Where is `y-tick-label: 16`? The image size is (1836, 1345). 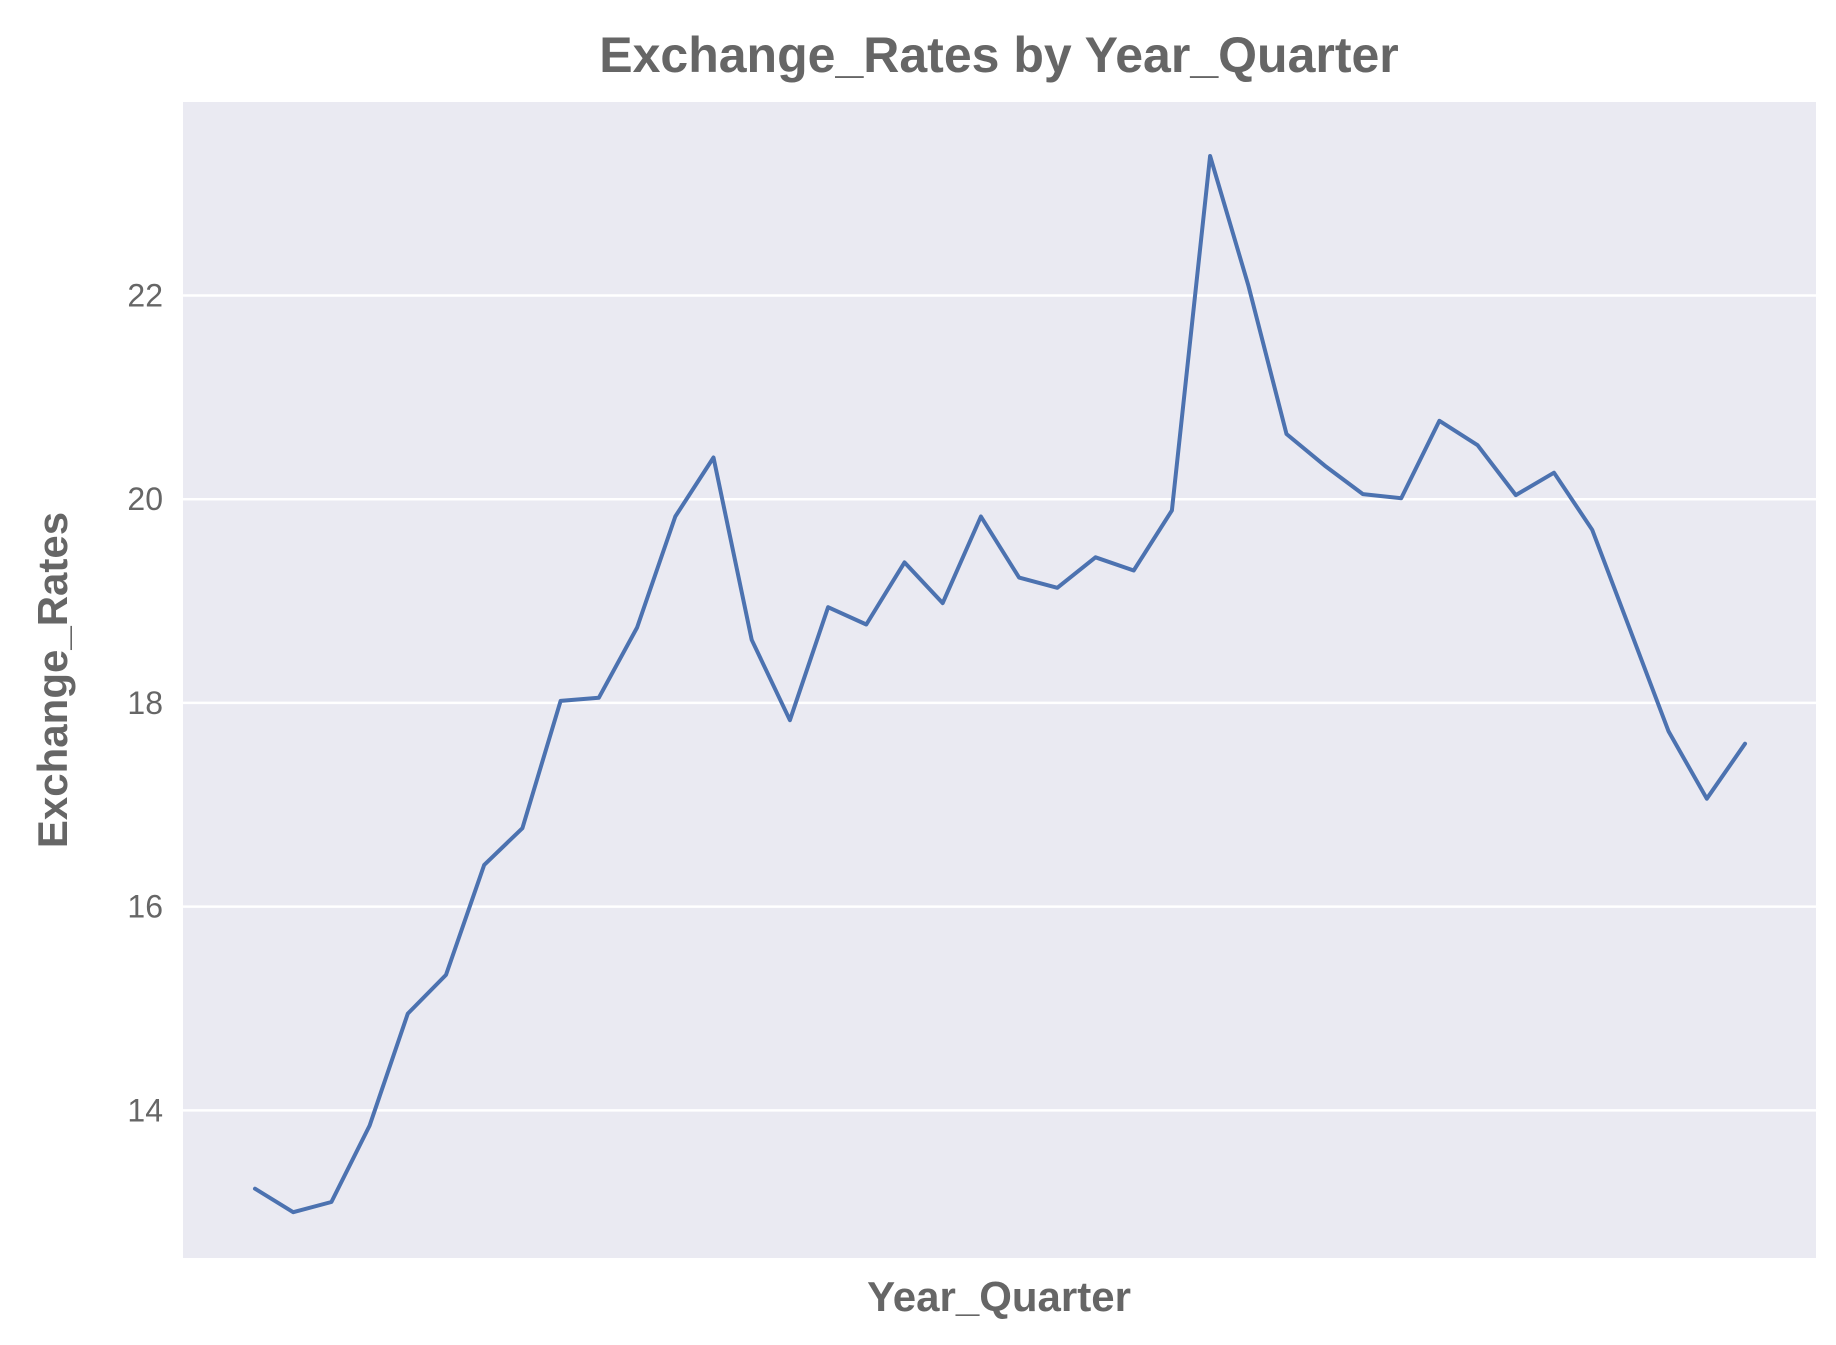
y-tick-label: 16 is located at coordinates (145, 907).